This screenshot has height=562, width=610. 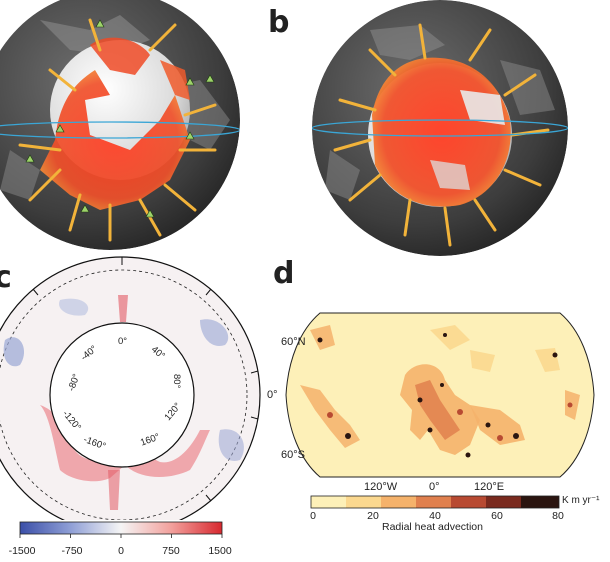 What do you see at coordinates (381, 487) in the screenshot?
I see `lon-label: 120°W` at bounding box center [381, 487].